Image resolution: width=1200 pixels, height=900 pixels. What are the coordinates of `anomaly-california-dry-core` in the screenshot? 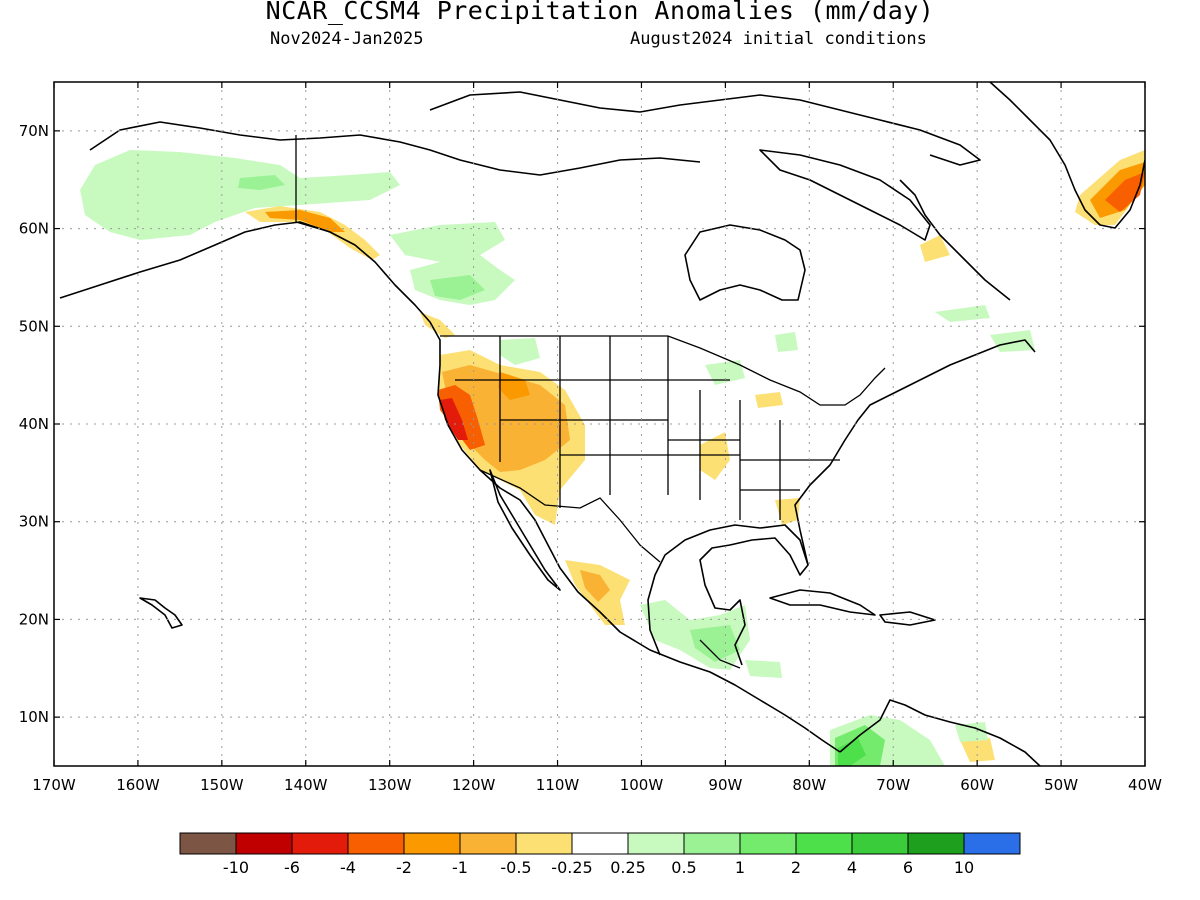 It's located at (454, 419).